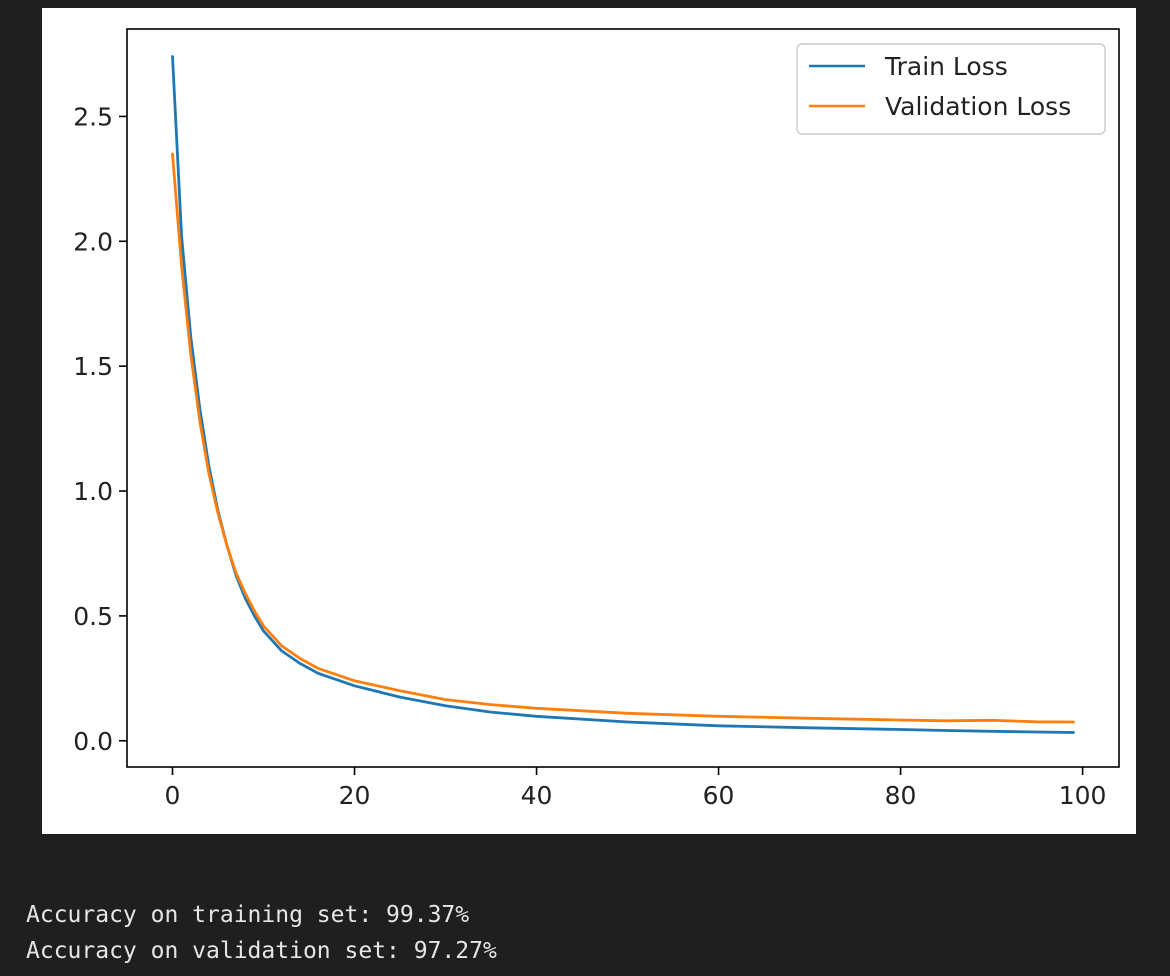 The height and width of the screenshot is (976, 1170). Describe the element at coordinates (946, 66) in the screenshot. I see `legend-label-train-loss: Train Loss` at that location.